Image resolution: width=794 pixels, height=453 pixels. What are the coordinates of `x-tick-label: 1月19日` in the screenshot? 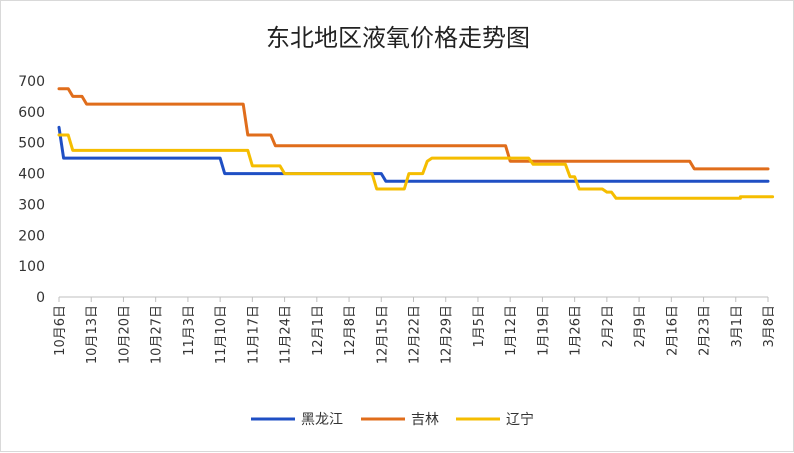 It's located at (543, 330).